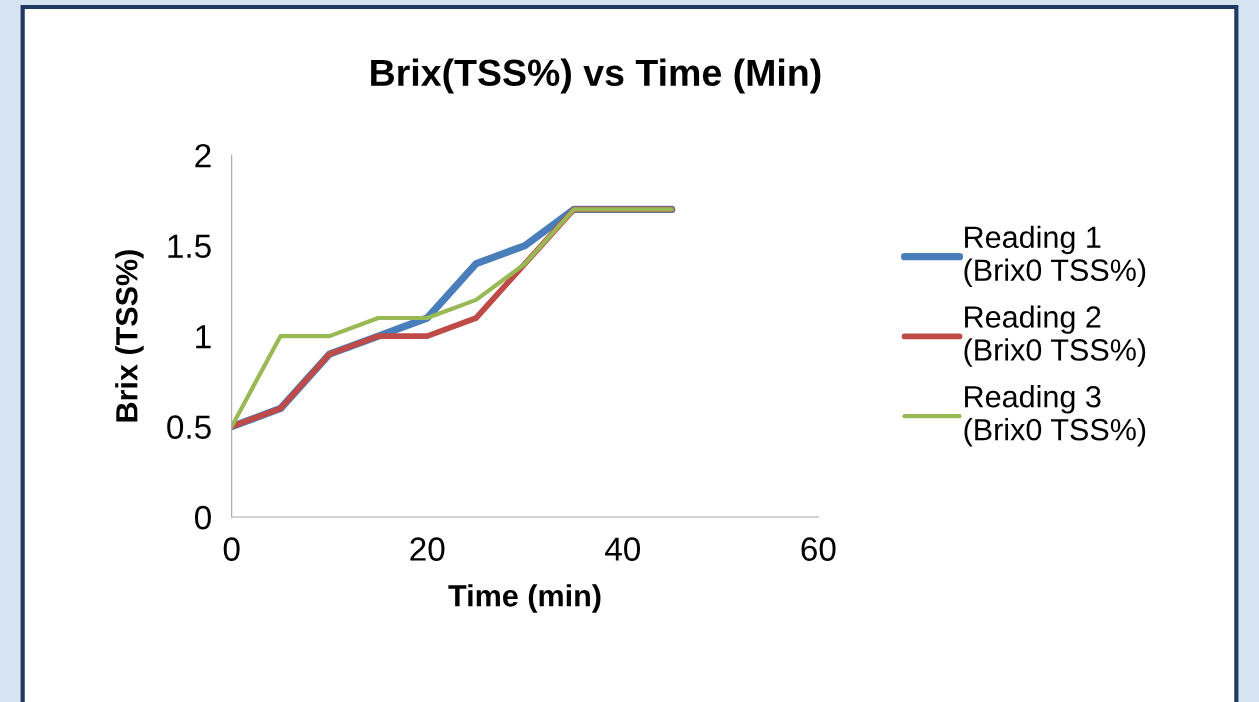 The width and height of the screenshot is (1259, 702). What do you see at coordinates (203, 337) in the screenshot?
I see `y-tick-label: 1` at bounding box center [203, 337].